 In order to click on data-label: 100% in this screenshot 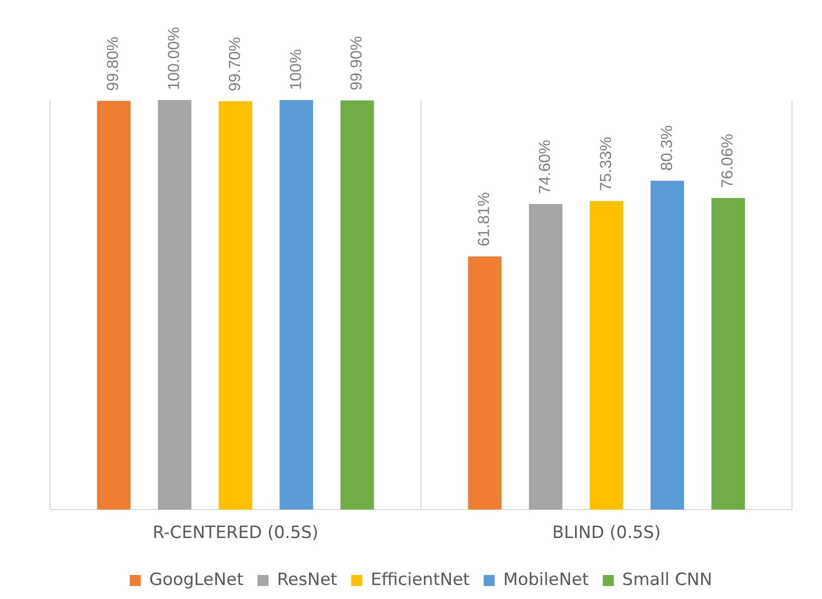, I will do `click(296, 69)`.